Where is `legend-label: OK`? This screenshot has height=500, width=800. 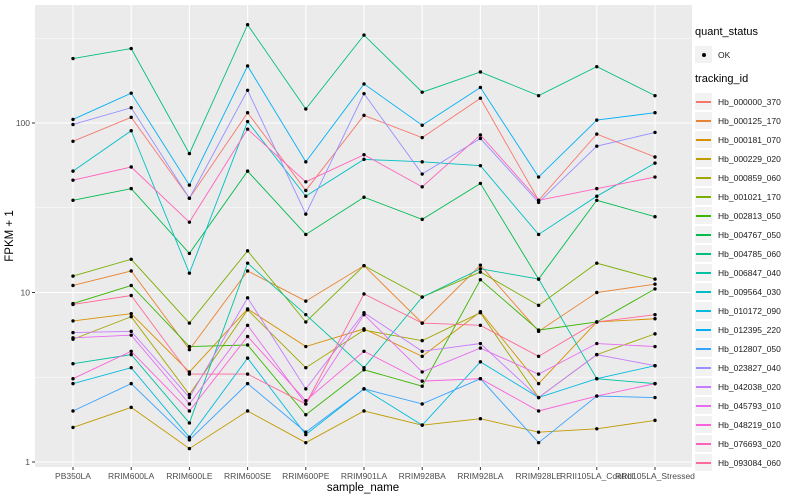
legend-label: OK is located at coordinates (724, 54).